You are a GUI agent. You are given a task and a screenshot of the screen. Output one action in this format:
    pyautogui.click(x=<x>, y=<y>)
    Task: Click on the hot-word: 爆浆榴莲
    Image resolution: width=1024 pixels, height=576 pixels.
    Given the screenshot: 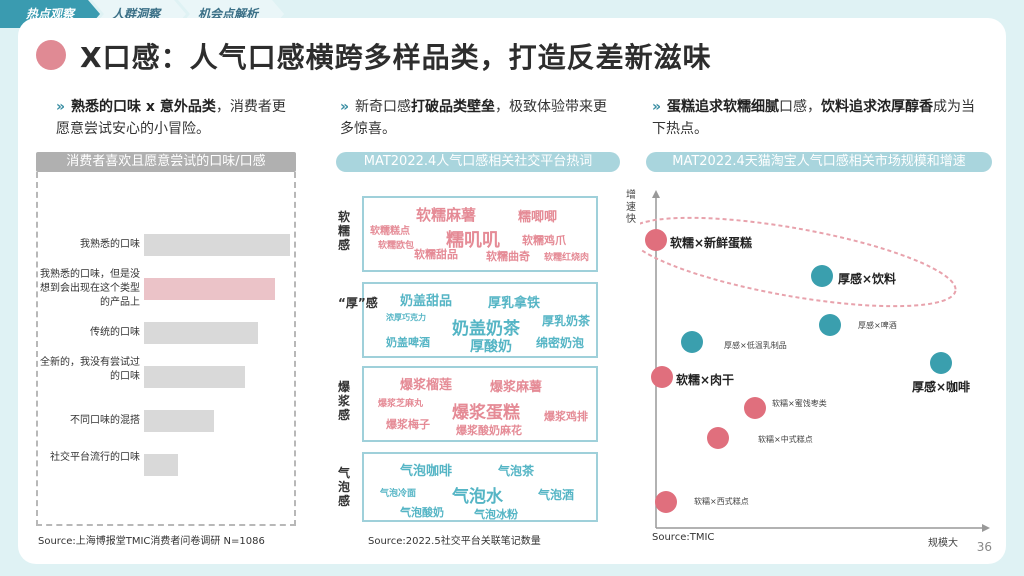 What is the action you would take?
    pyautogui.click(x=426, y=385)
    